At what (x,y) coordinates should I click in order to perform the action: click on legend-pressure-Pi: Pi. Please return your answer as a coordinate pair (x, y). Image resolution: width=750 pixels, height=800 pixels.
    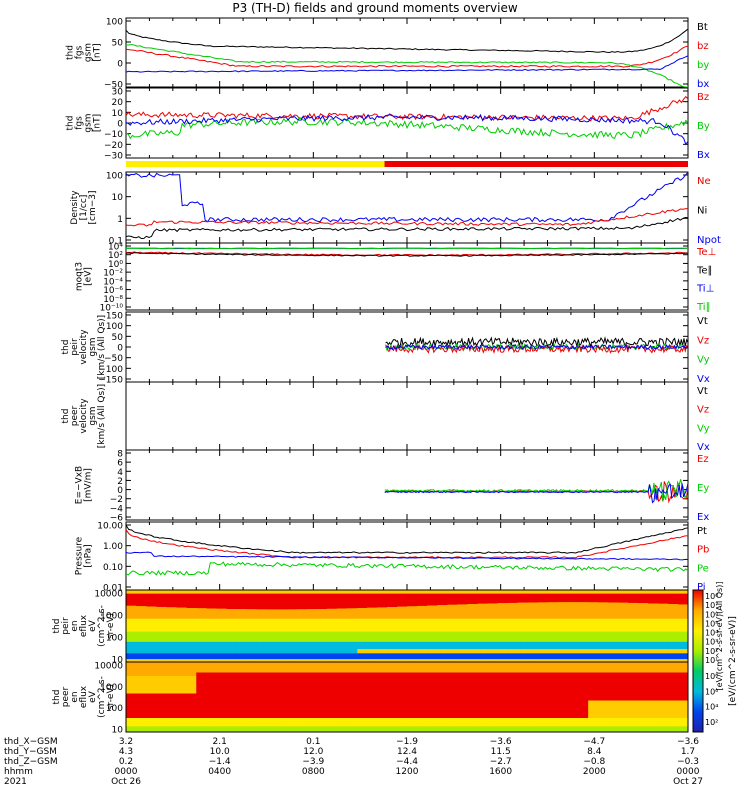
    Looking at the image, I should click on (701, 587).